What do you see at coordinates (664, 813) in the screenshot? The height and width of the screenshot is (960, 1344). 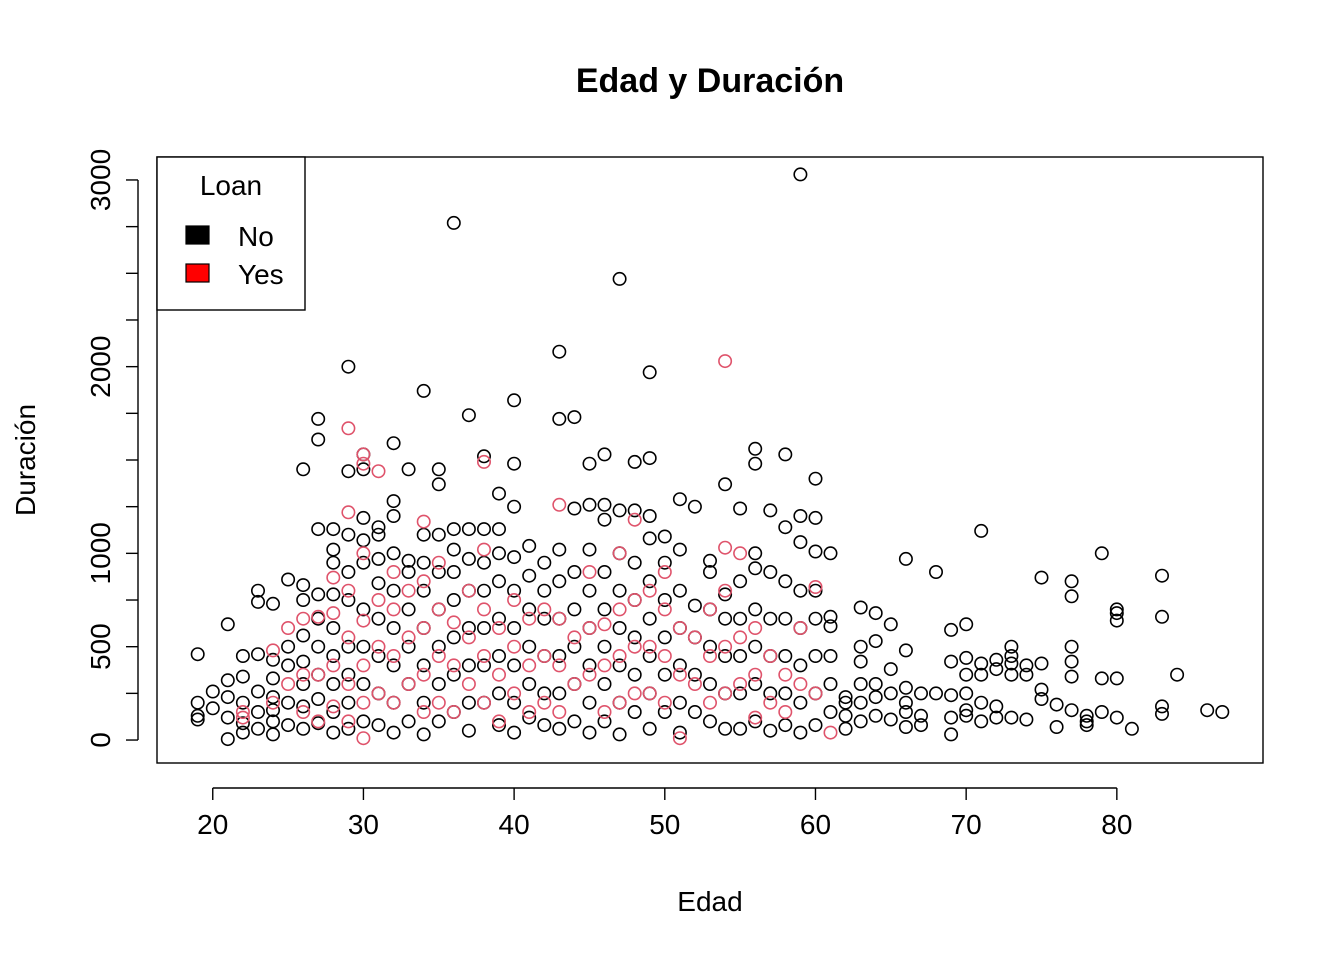 I see `x-axis: 20 30 40 50 60 70 80` at bounding box center [664, 813].